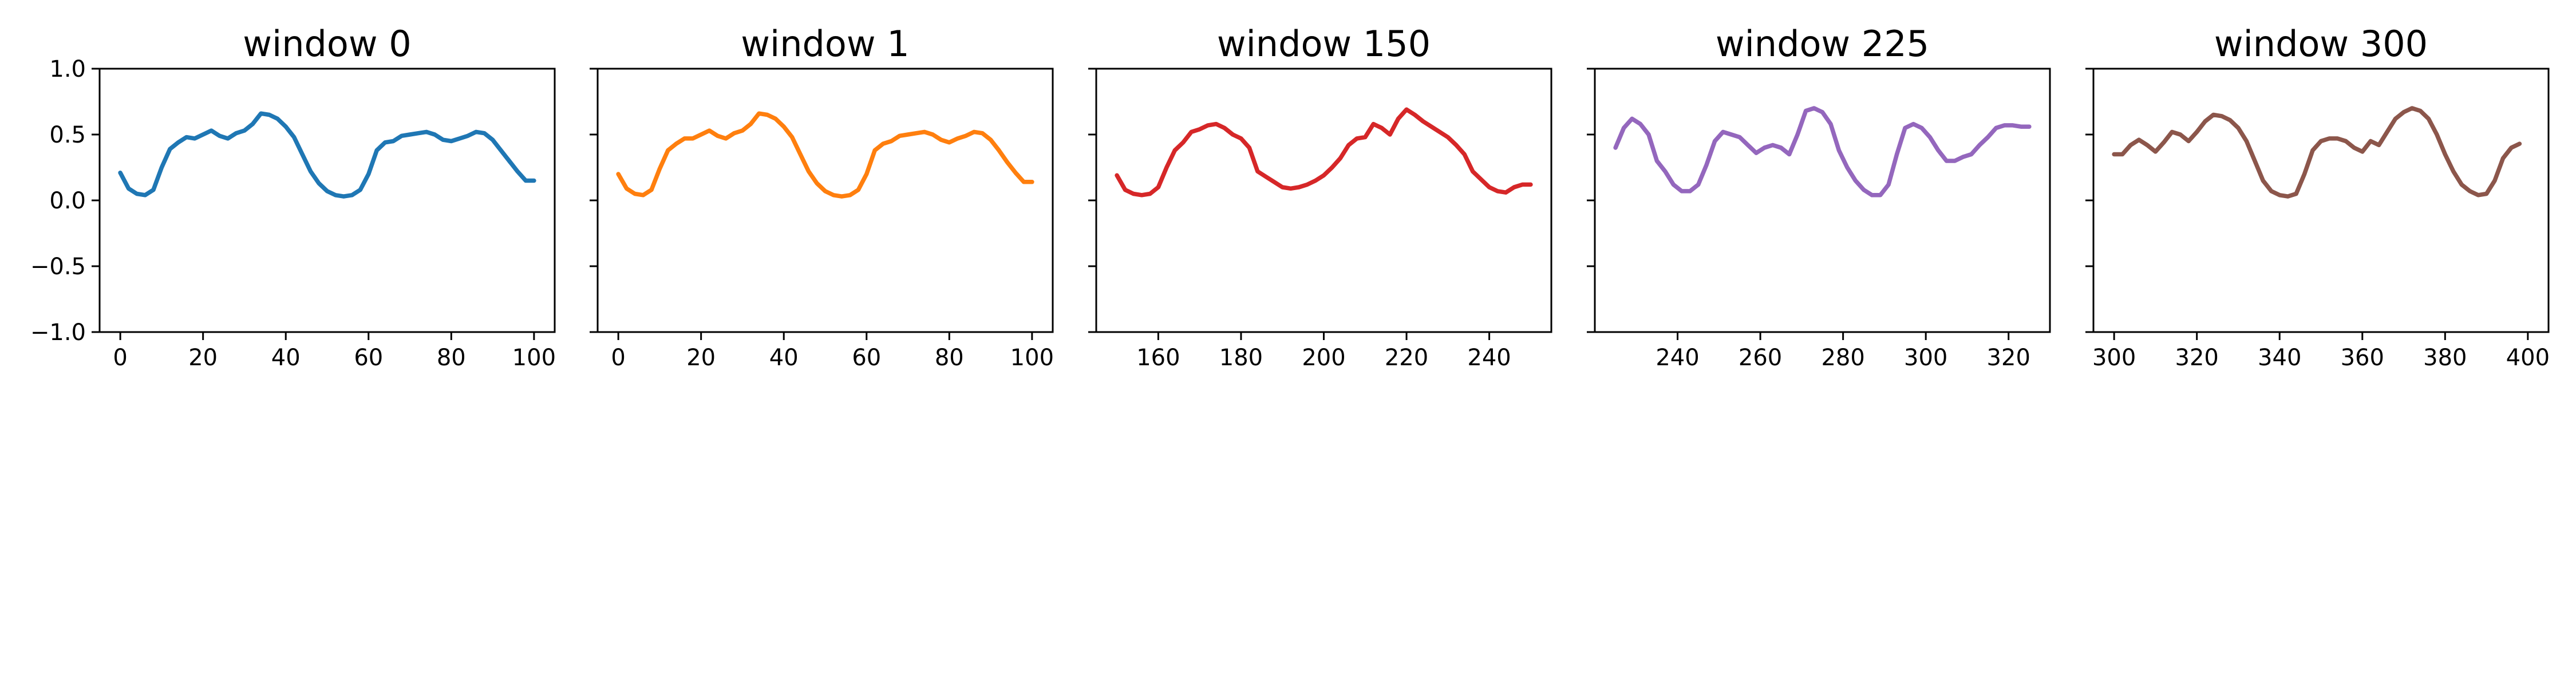  I want to click on panel-2: window 150 160 180 200 220 240, so click(1320, 197).